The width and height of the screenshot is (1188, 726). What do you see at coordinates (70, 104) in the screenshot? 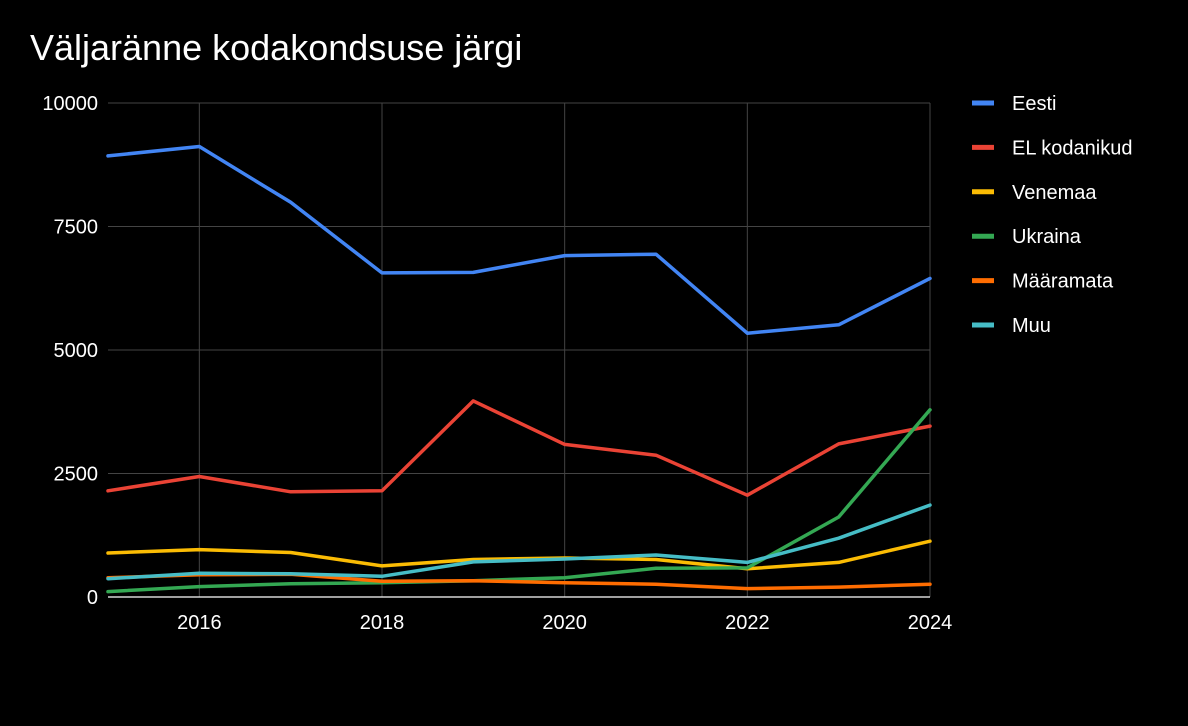
I see `y-tick-label: 10000` at bounding box center [70, 104].